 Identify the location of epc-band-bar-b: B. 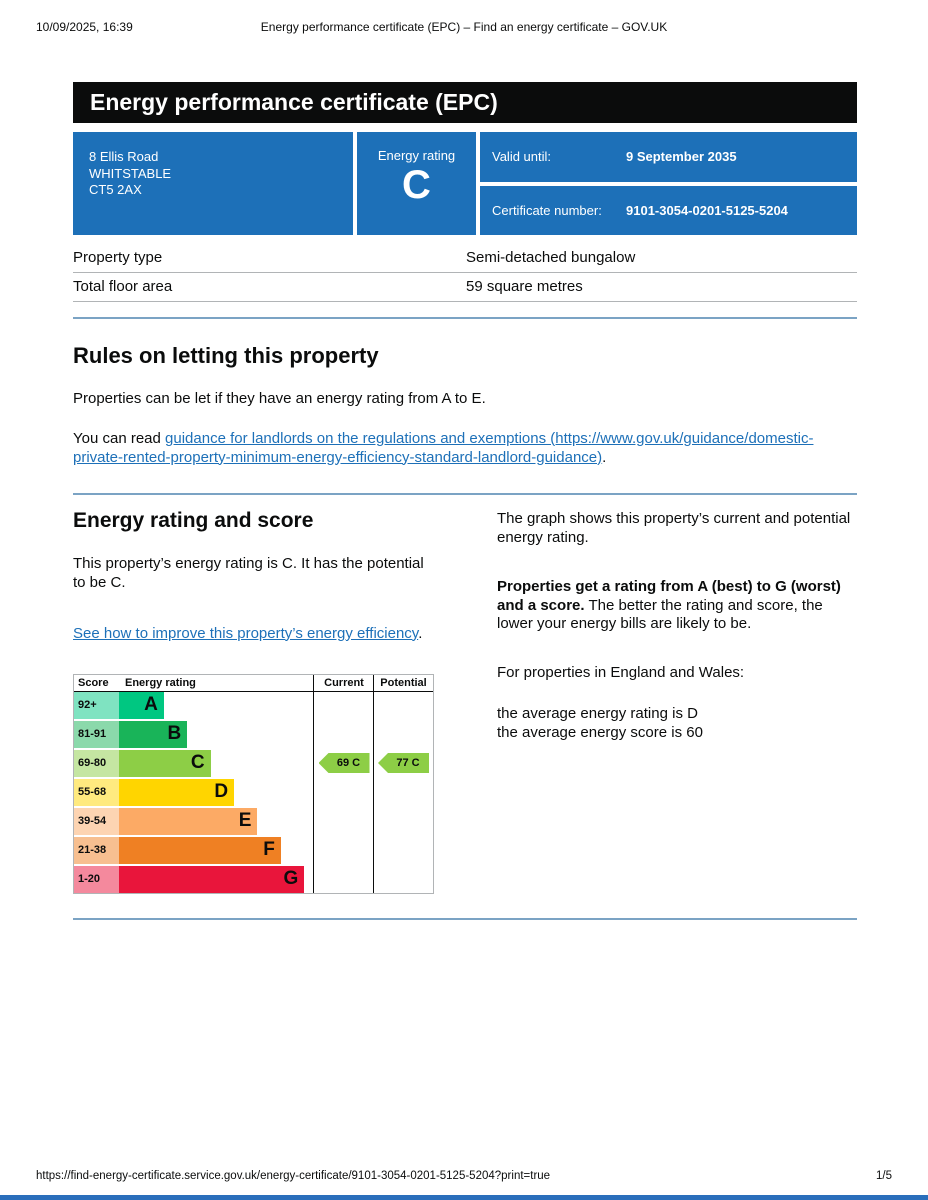
(153, 734).